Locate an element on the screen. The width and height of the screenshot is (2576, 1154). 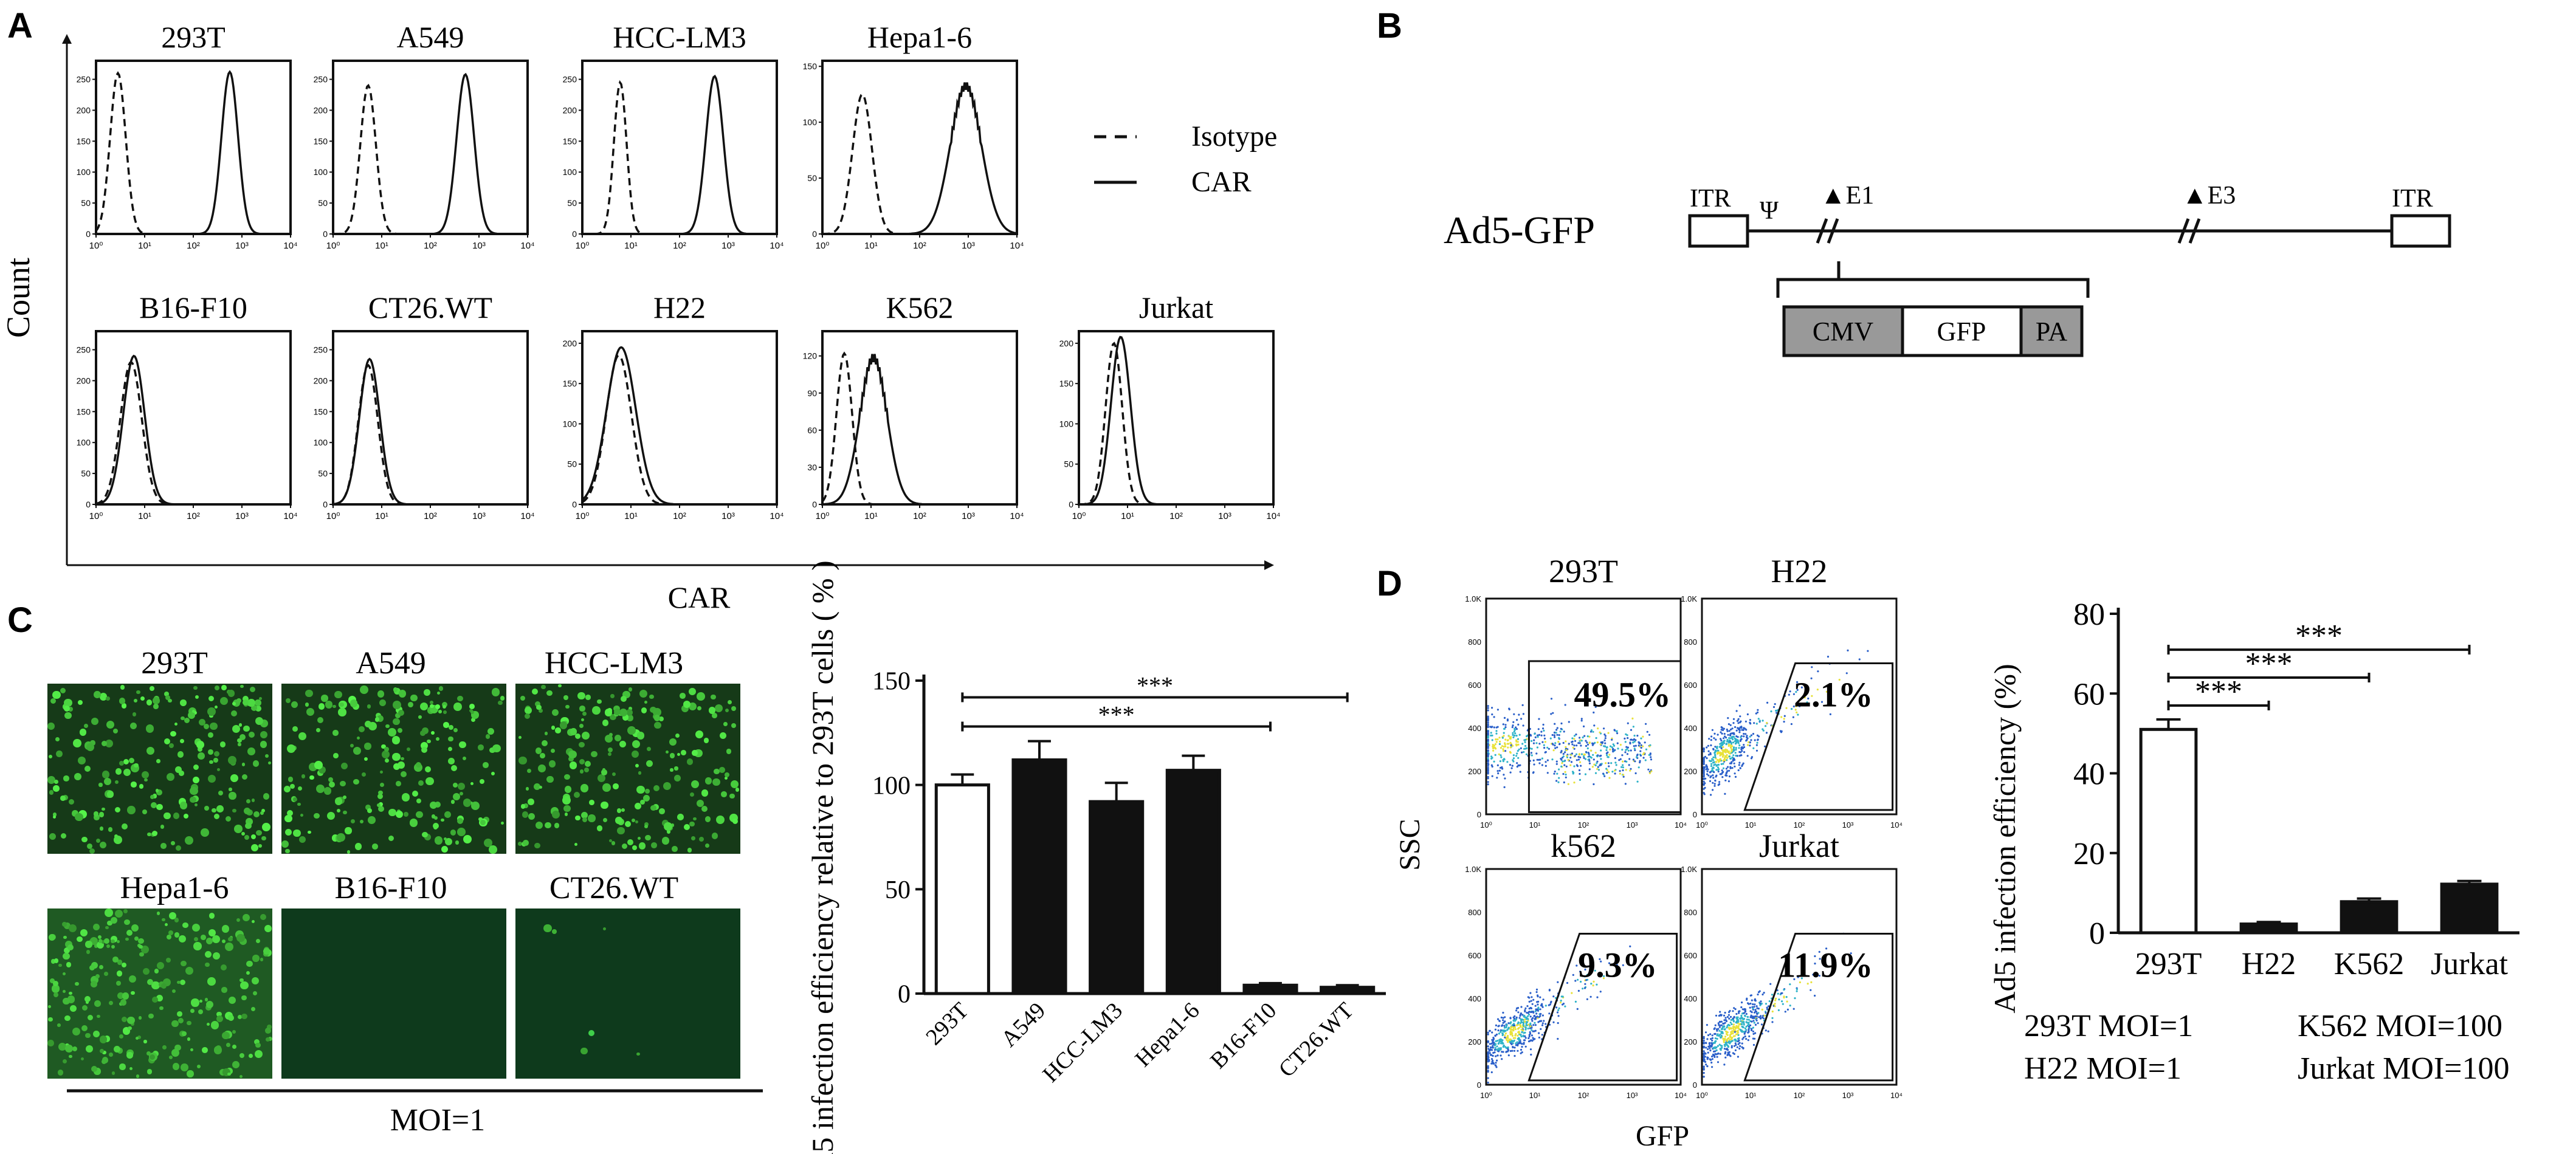
hist-xtick-label-ct26-wt: 10¹ is located at coordinates (382, 516).